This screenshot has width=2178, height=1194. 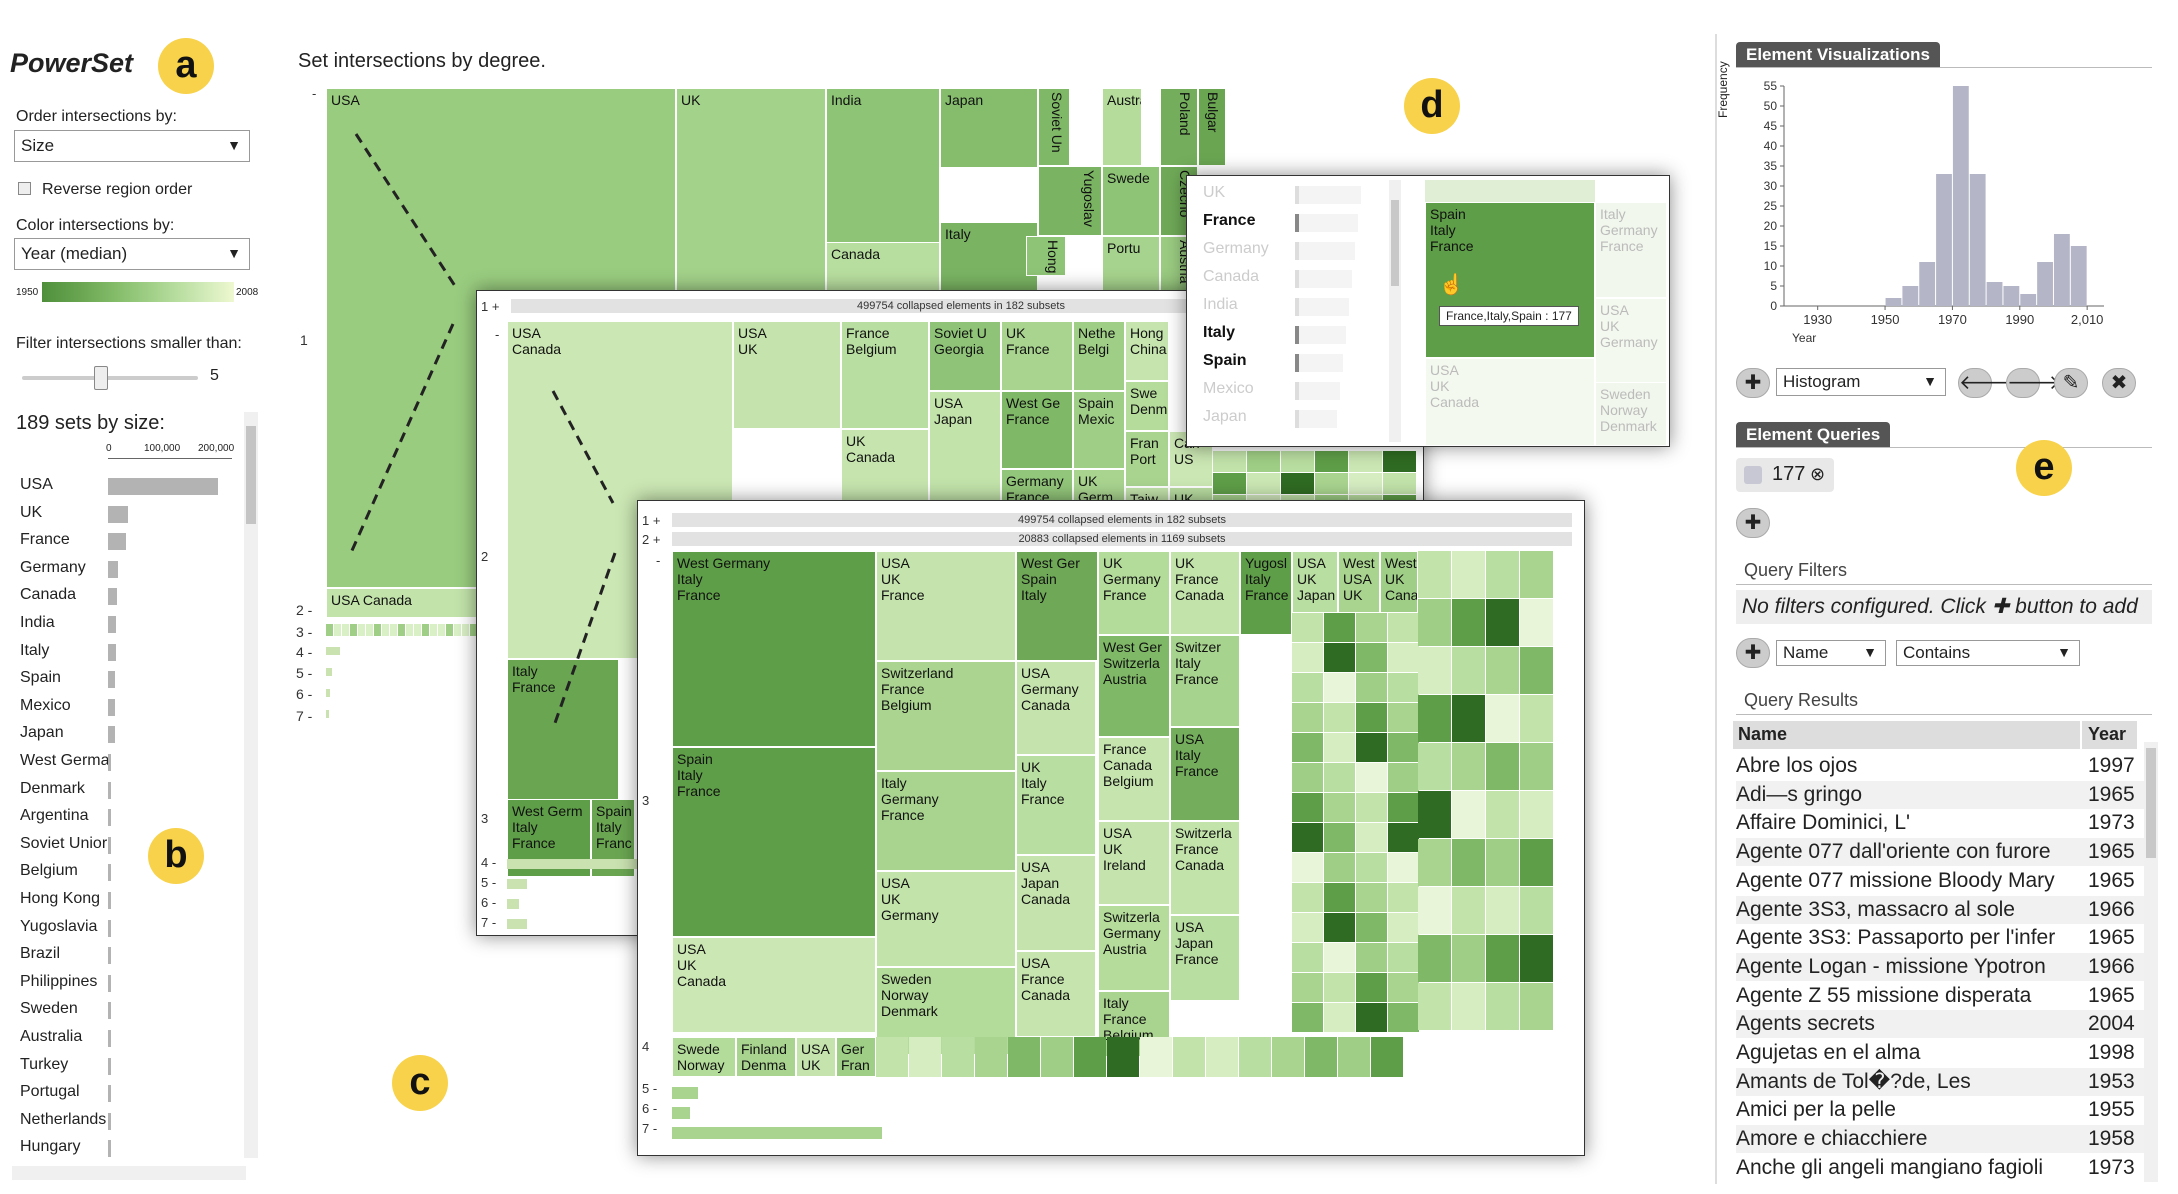 What do you see at coordinates (1763, 734) in the screenshot?
I see `results-col-name: Name` at bounding box center [1763, 734].